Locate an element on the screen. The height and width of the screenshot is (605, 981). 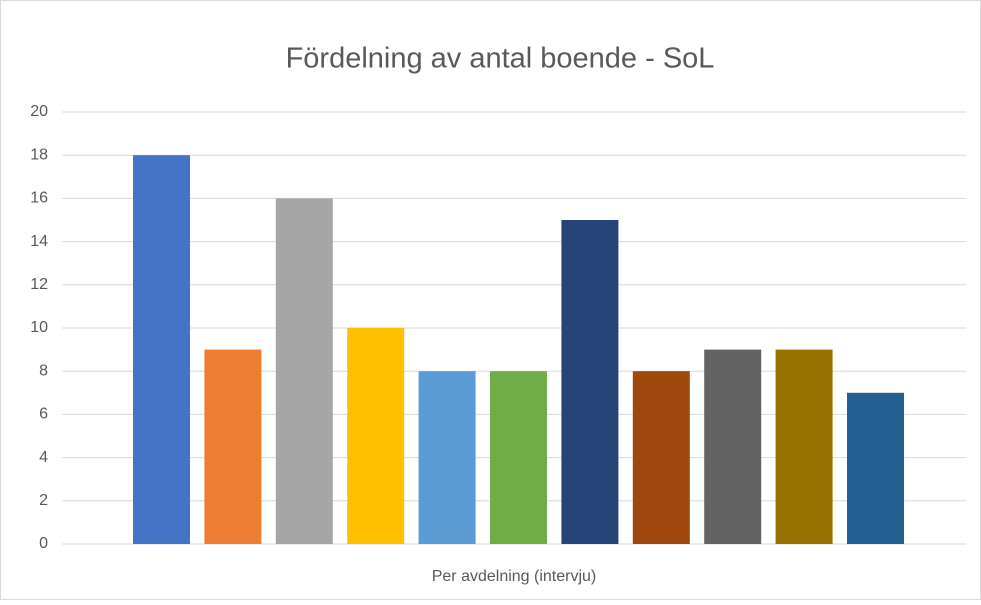
y-tick-label: 14 is located at coordinates (39, 241).